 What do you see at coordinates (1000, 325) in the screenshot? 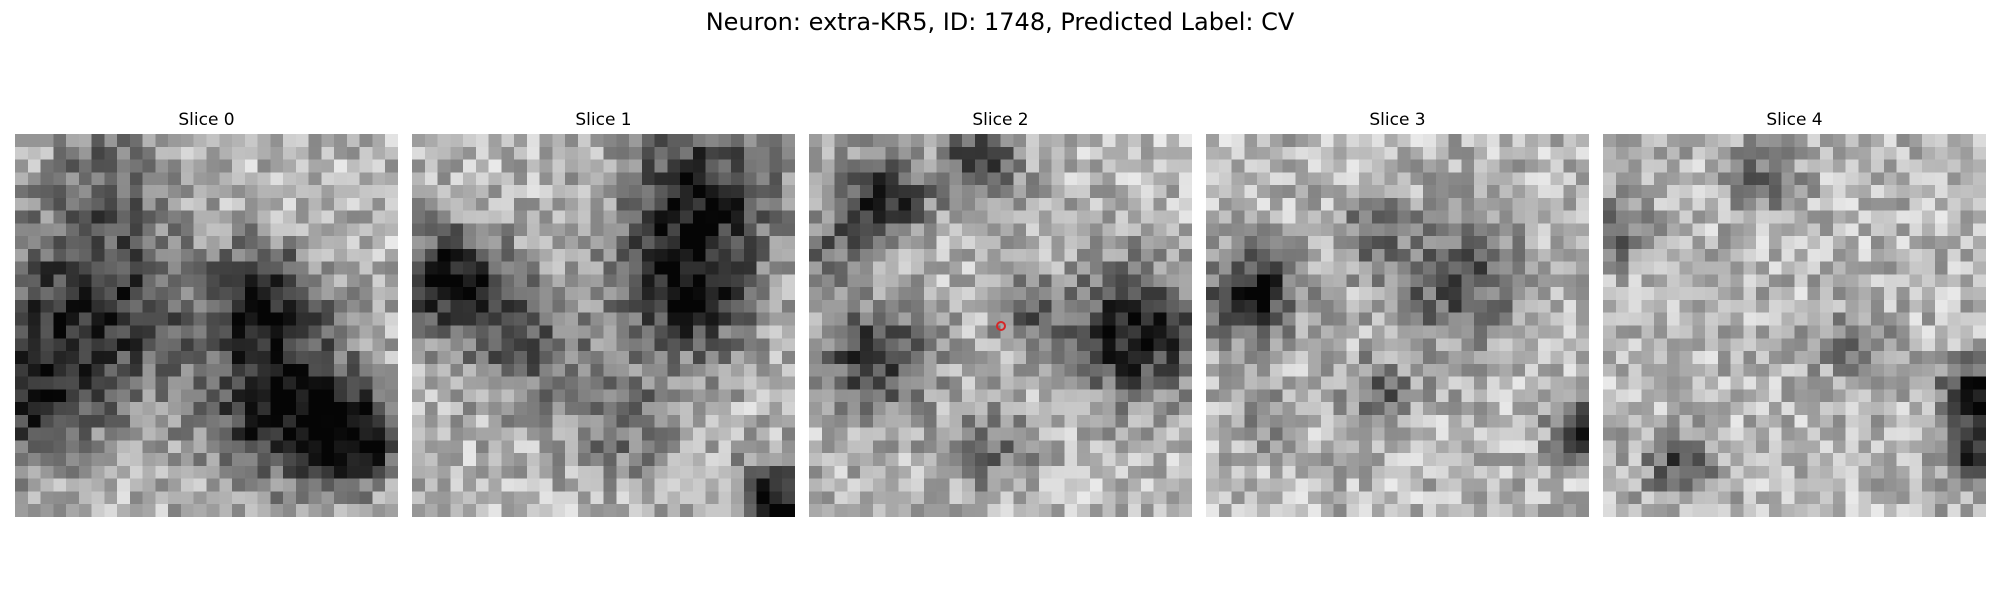
I see `target-marker` at bounding box center [1000, 325].